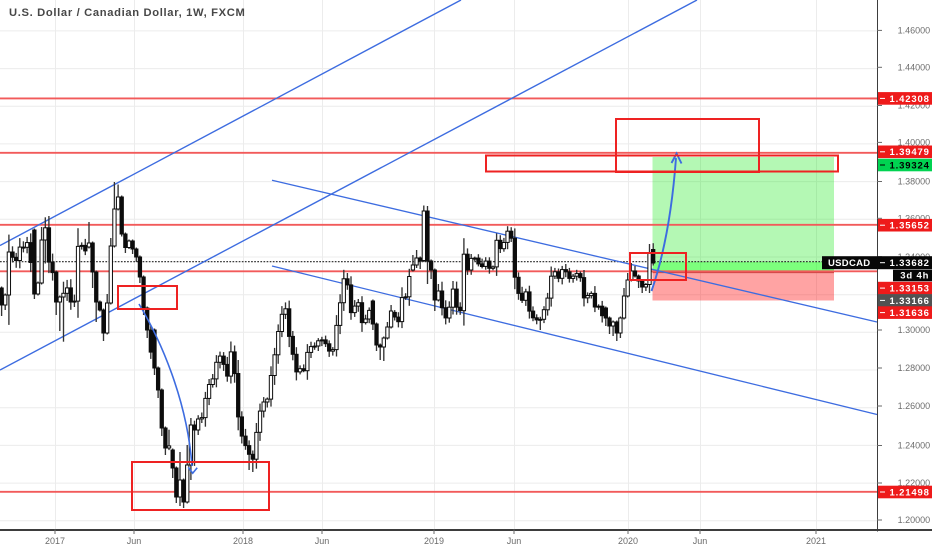 The width and height of the screenshot is (932, 550). What do you see at coordinates (910, 263) in the screenshot?
I see `svg-text: 1.33682` at bounding box center [910, 263].